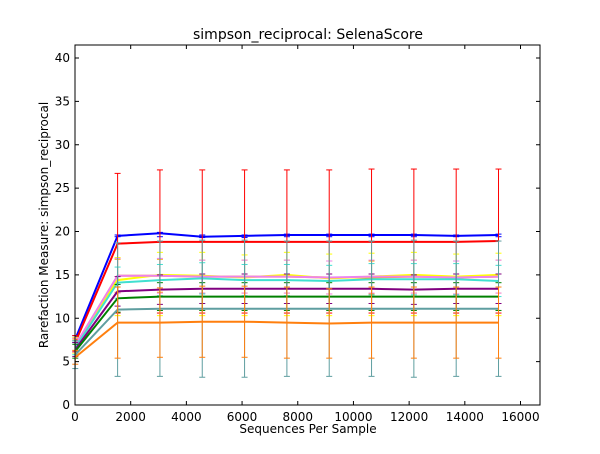 The height and width of the screenshot is (454, 600). Describe the element at coordinates (286, 339) in the screenshot. I see `series-line` at that location.